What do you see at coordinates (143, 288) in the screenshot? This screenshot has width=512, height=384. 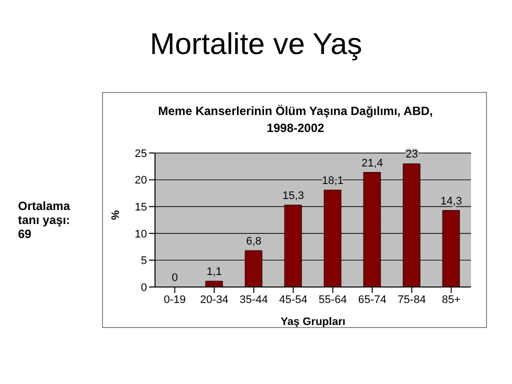 I see `y-tick-label: 0` at bounding box center [143, 288].